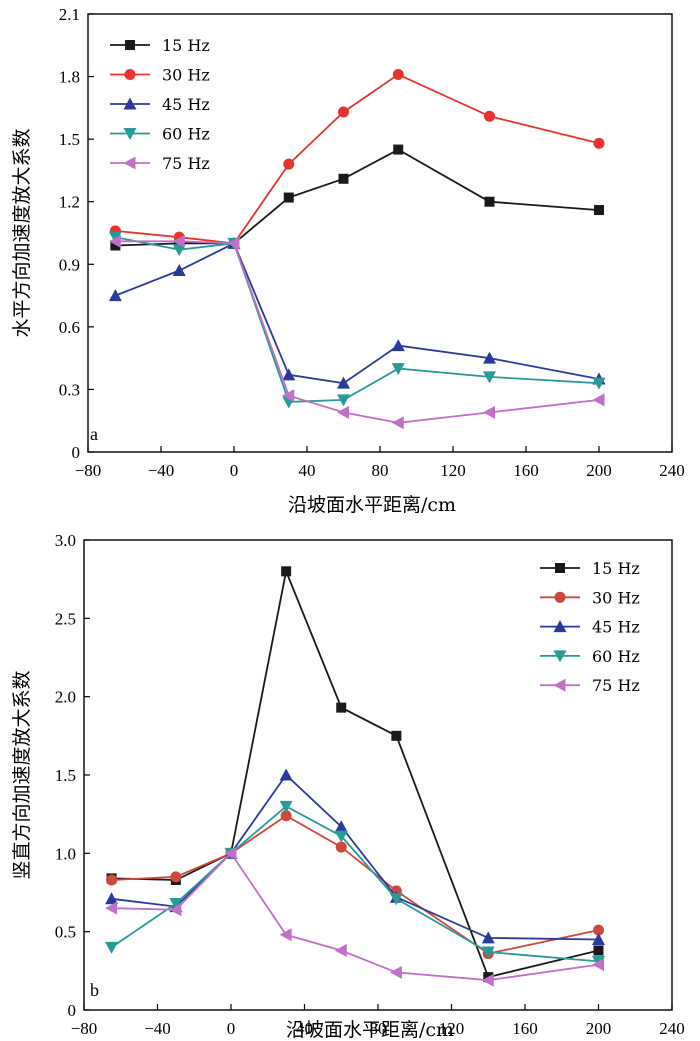  Describe the element at coordinates (186, 104) in the screenshot. I see `chart-a-legend-label: 45 Hz` at that location.